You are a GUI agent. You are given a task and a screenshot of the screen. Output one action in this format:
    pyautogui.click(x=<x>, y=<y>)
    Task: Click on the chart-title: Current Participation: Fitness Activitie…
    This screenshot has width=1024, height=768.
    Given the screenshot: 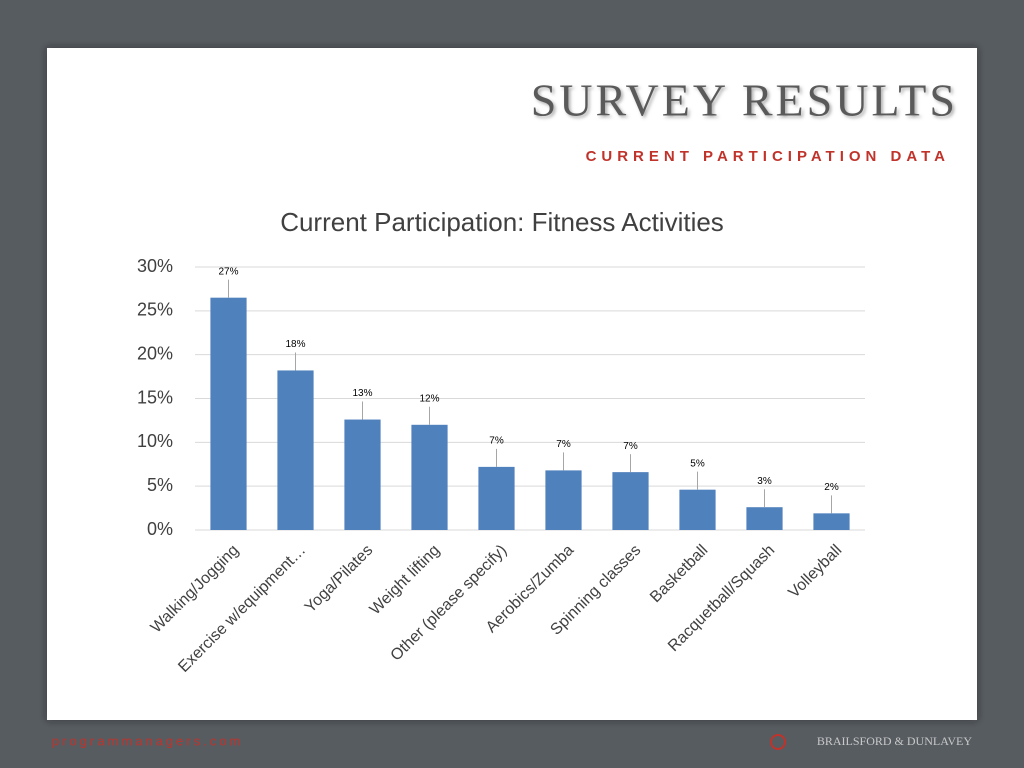 What is the action you would take?
    pyautogui.click(x=502, y=222)
    